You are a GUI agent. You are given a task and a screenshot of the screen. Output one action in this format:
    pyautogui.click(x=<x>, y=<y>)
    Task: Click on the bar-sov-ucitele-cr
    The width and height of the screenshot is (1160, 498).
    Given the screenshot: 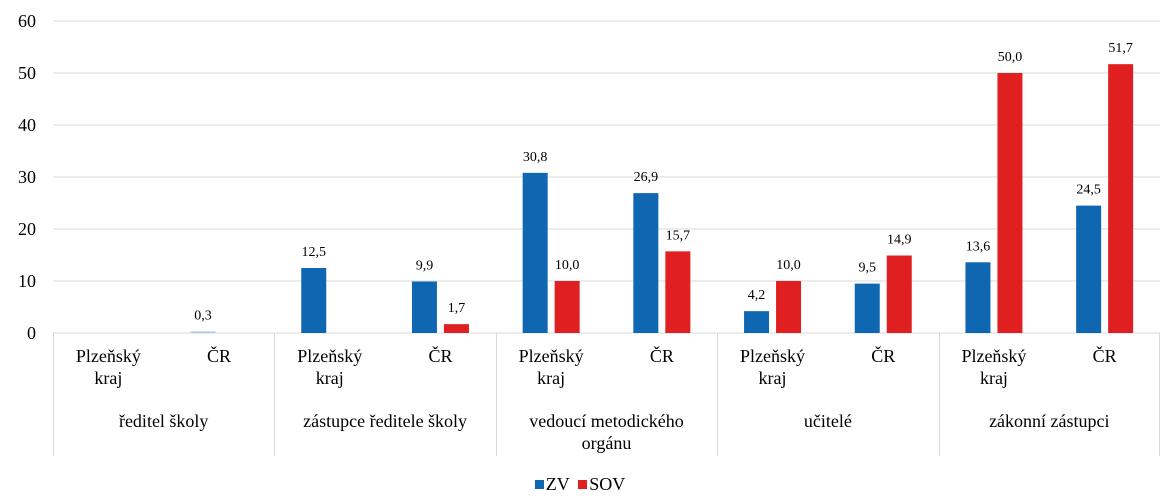 What is the action you would take?
    pyautogui.click(x=899, y=294)
    